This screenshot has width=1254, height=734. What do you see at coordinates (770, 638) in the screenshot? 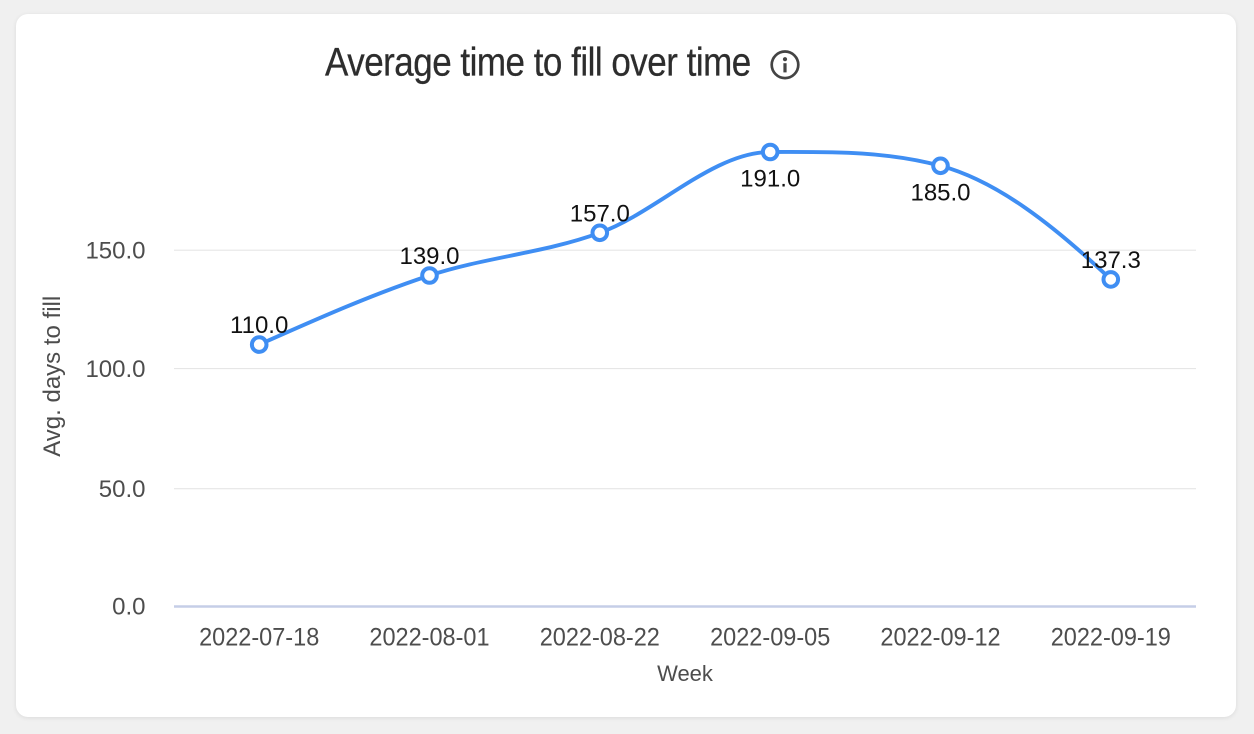
I see `svg-text: 2022-09-05` at bounding box center [770, 638].